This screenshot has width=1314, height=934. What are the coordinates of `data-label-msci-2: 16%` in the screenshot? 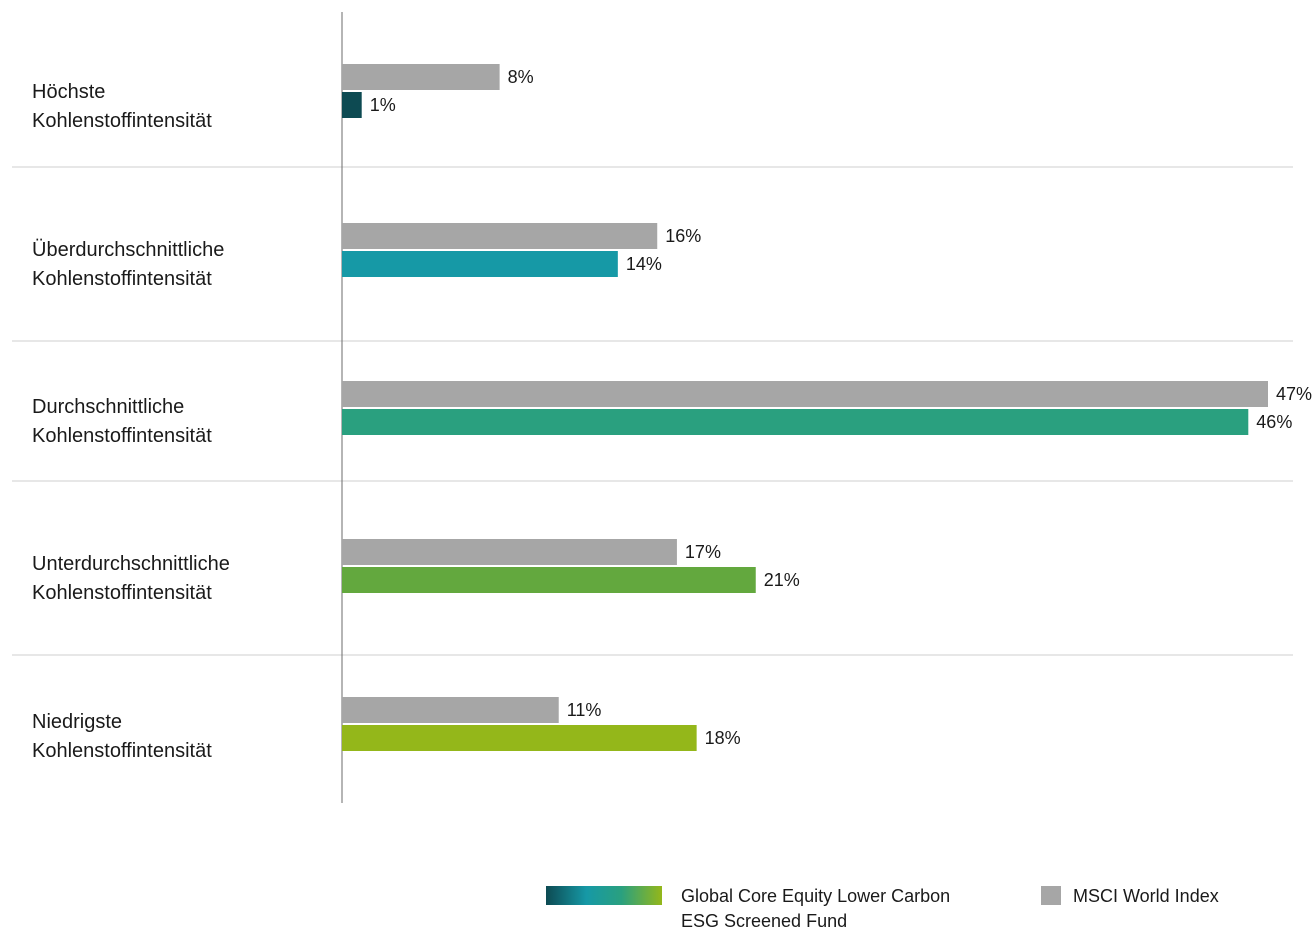 It's located at (683, 236).